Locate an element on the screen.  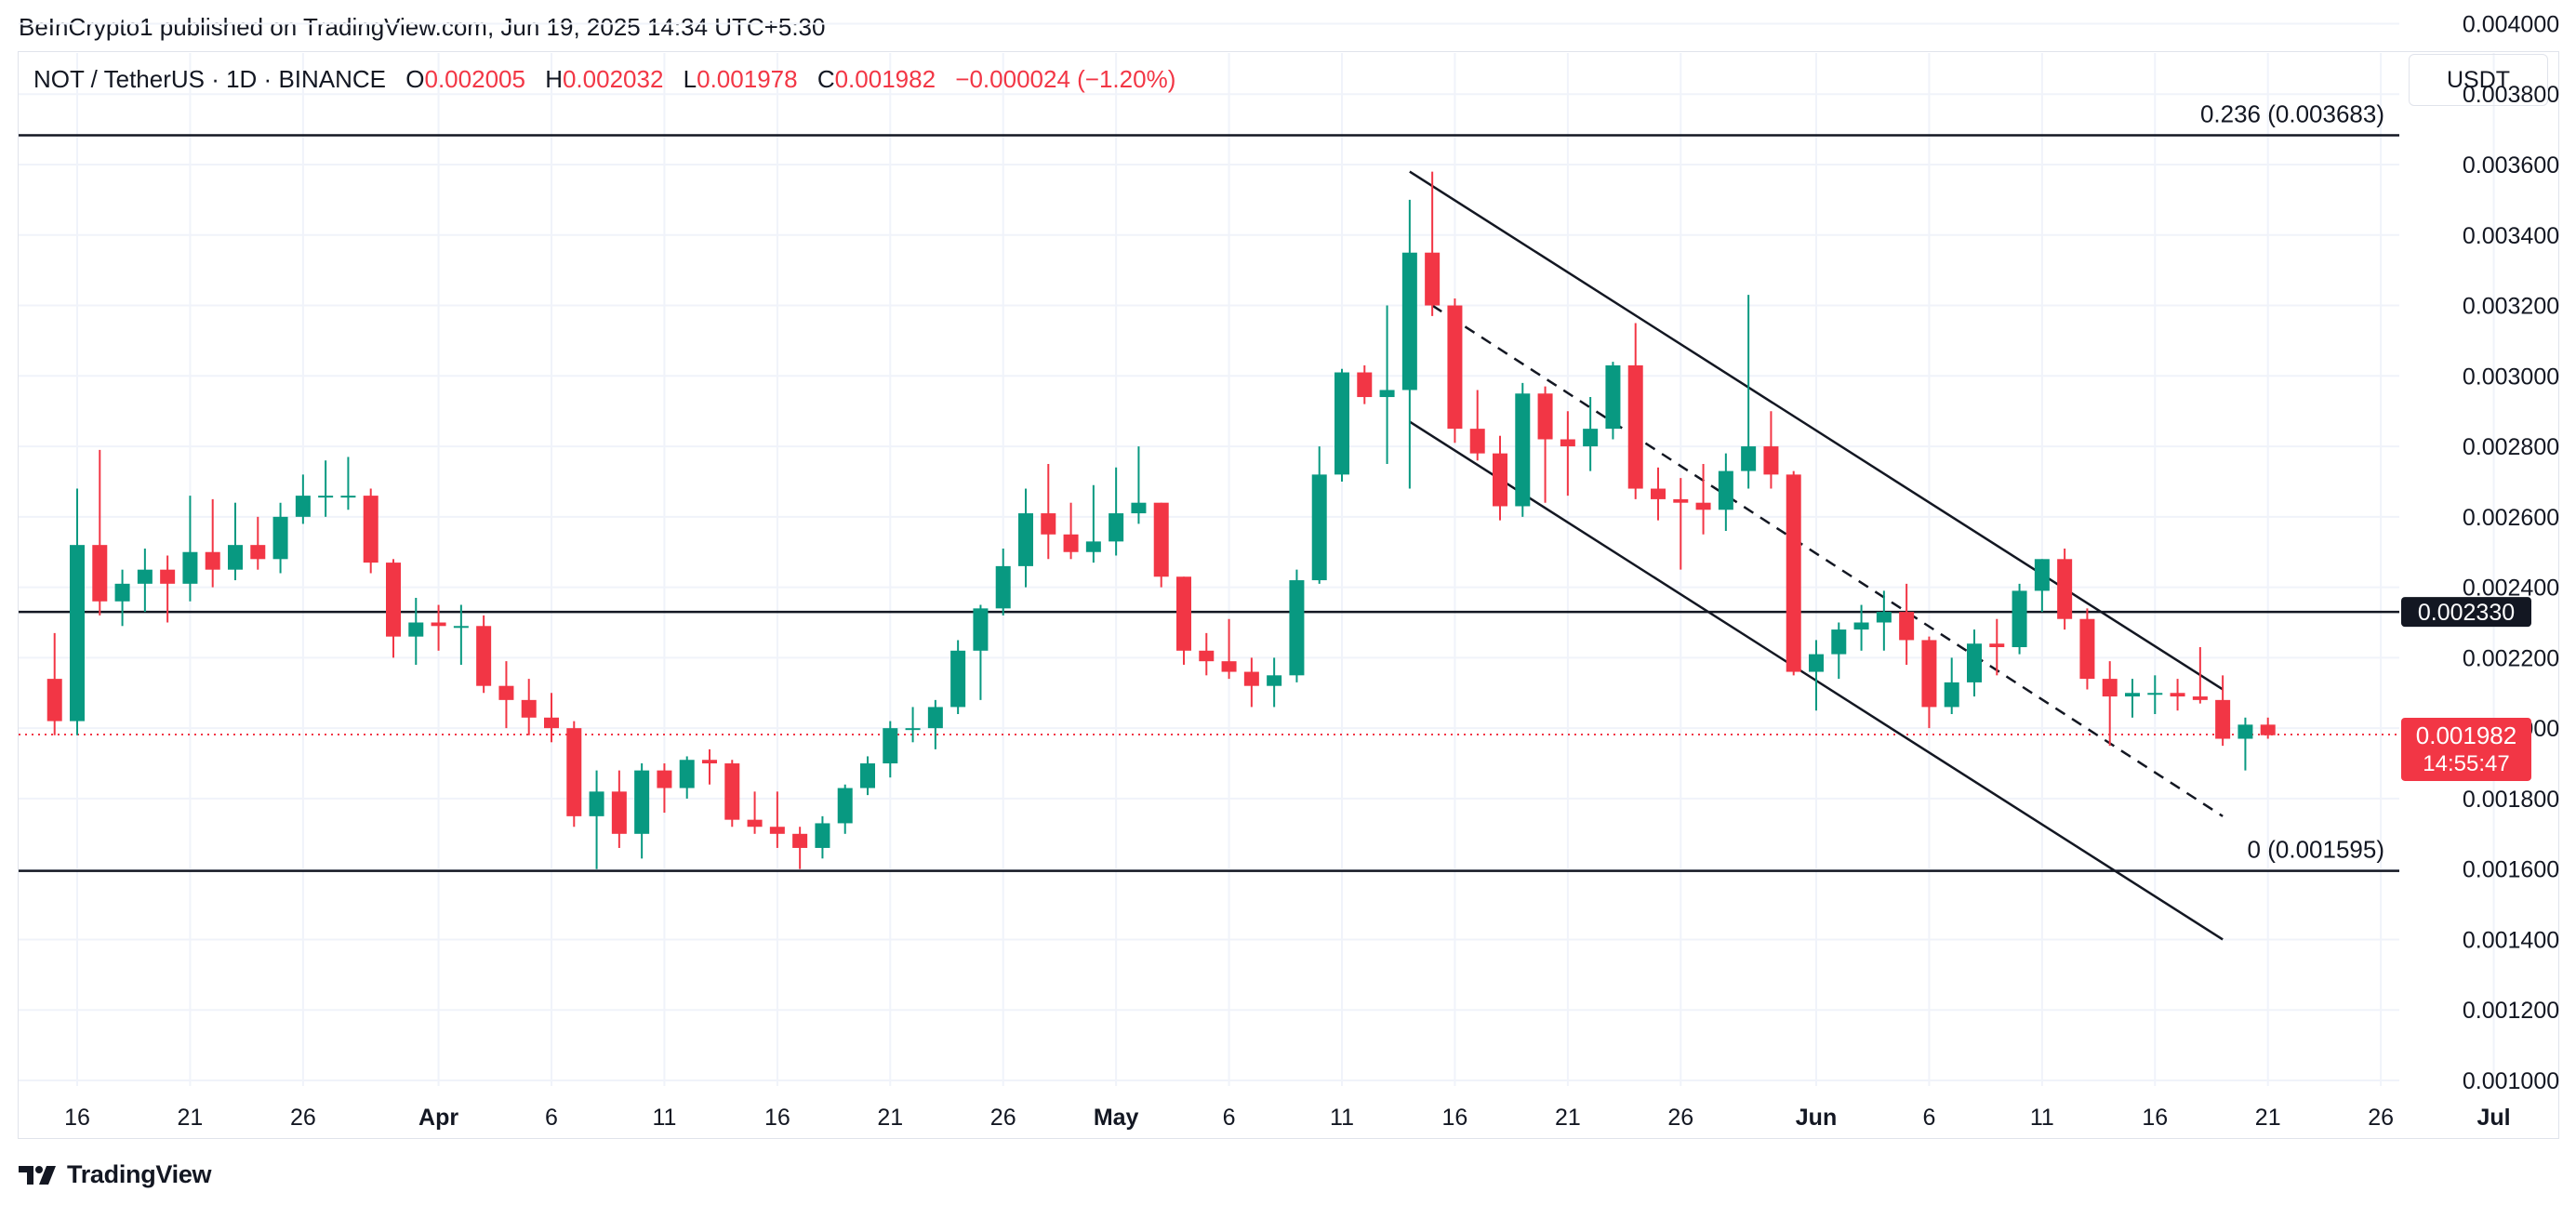
channel-middle-line is located at coordinates (1827, 560).